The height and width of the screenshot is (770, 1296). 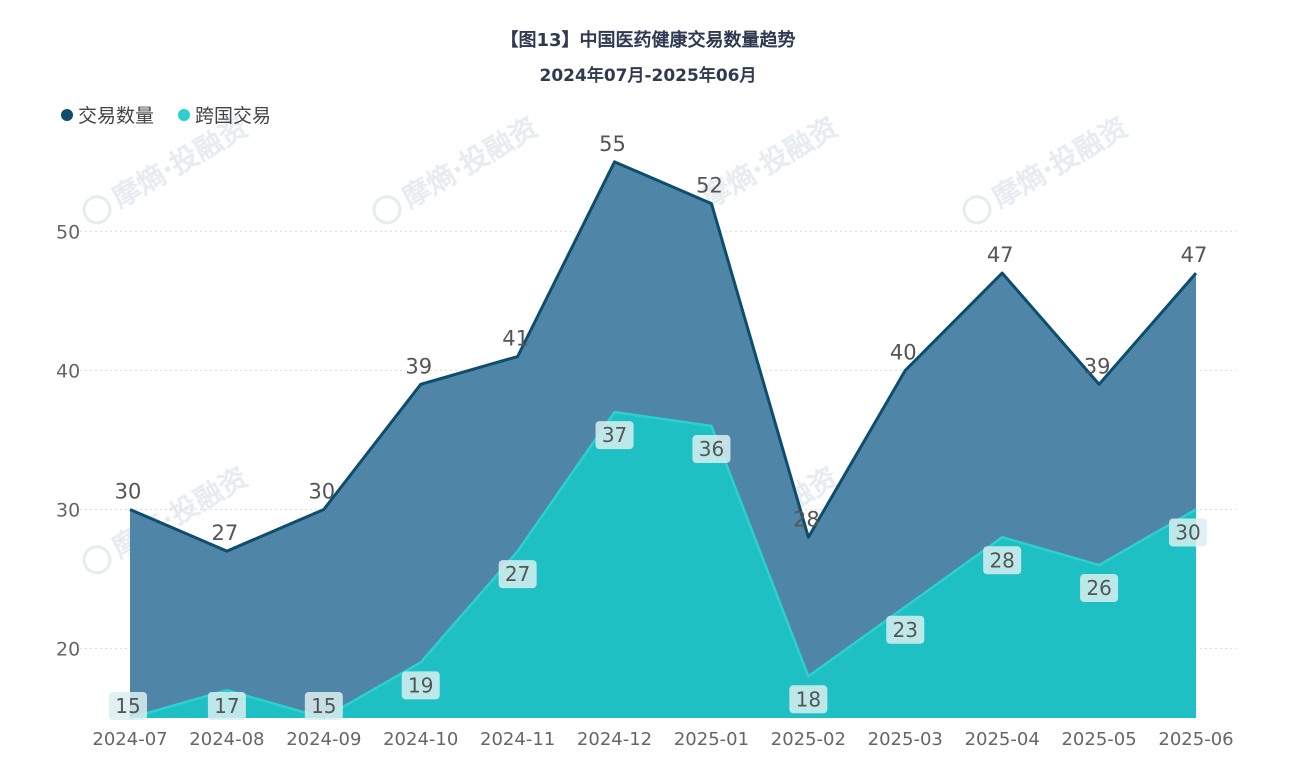 I want to click on x-tick-label: 2024-12, so click(x=614, y=739).